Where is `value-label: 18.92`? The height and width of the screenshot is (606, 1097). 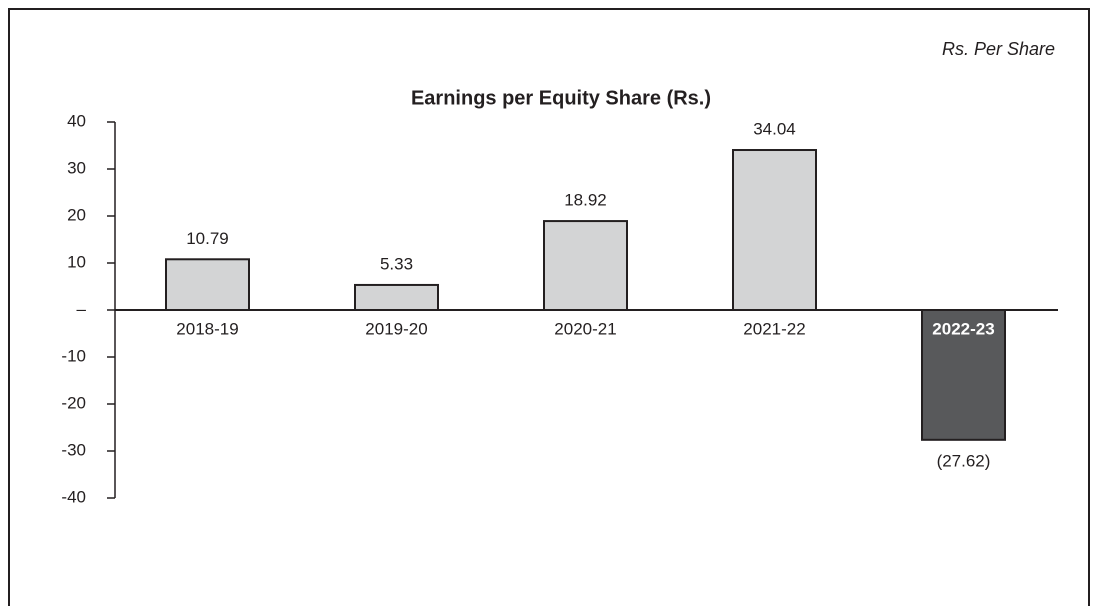 value-label: 18.92 is located at coordinates (585, 200).